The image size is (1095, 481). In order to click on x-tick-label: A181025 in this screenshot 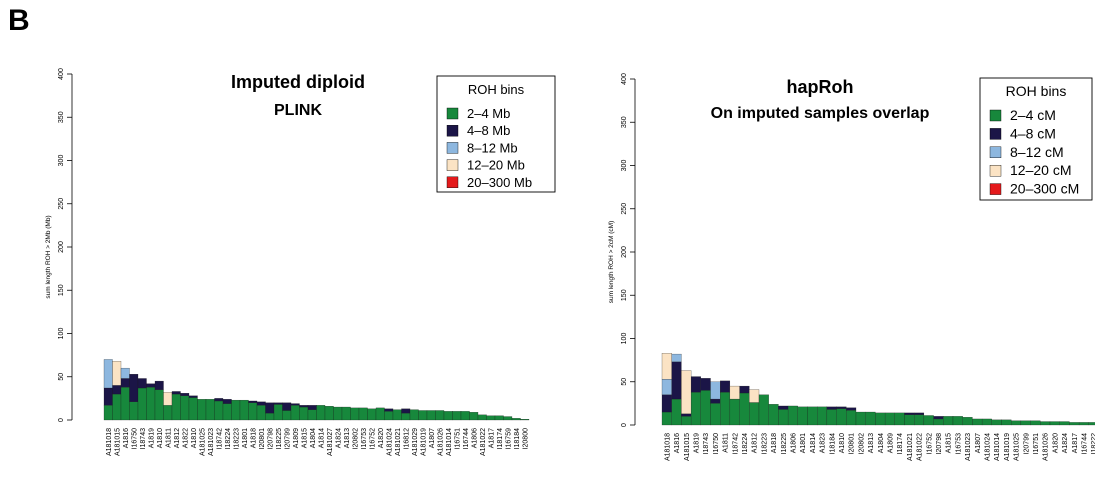, I will do `click(202, 442)`.